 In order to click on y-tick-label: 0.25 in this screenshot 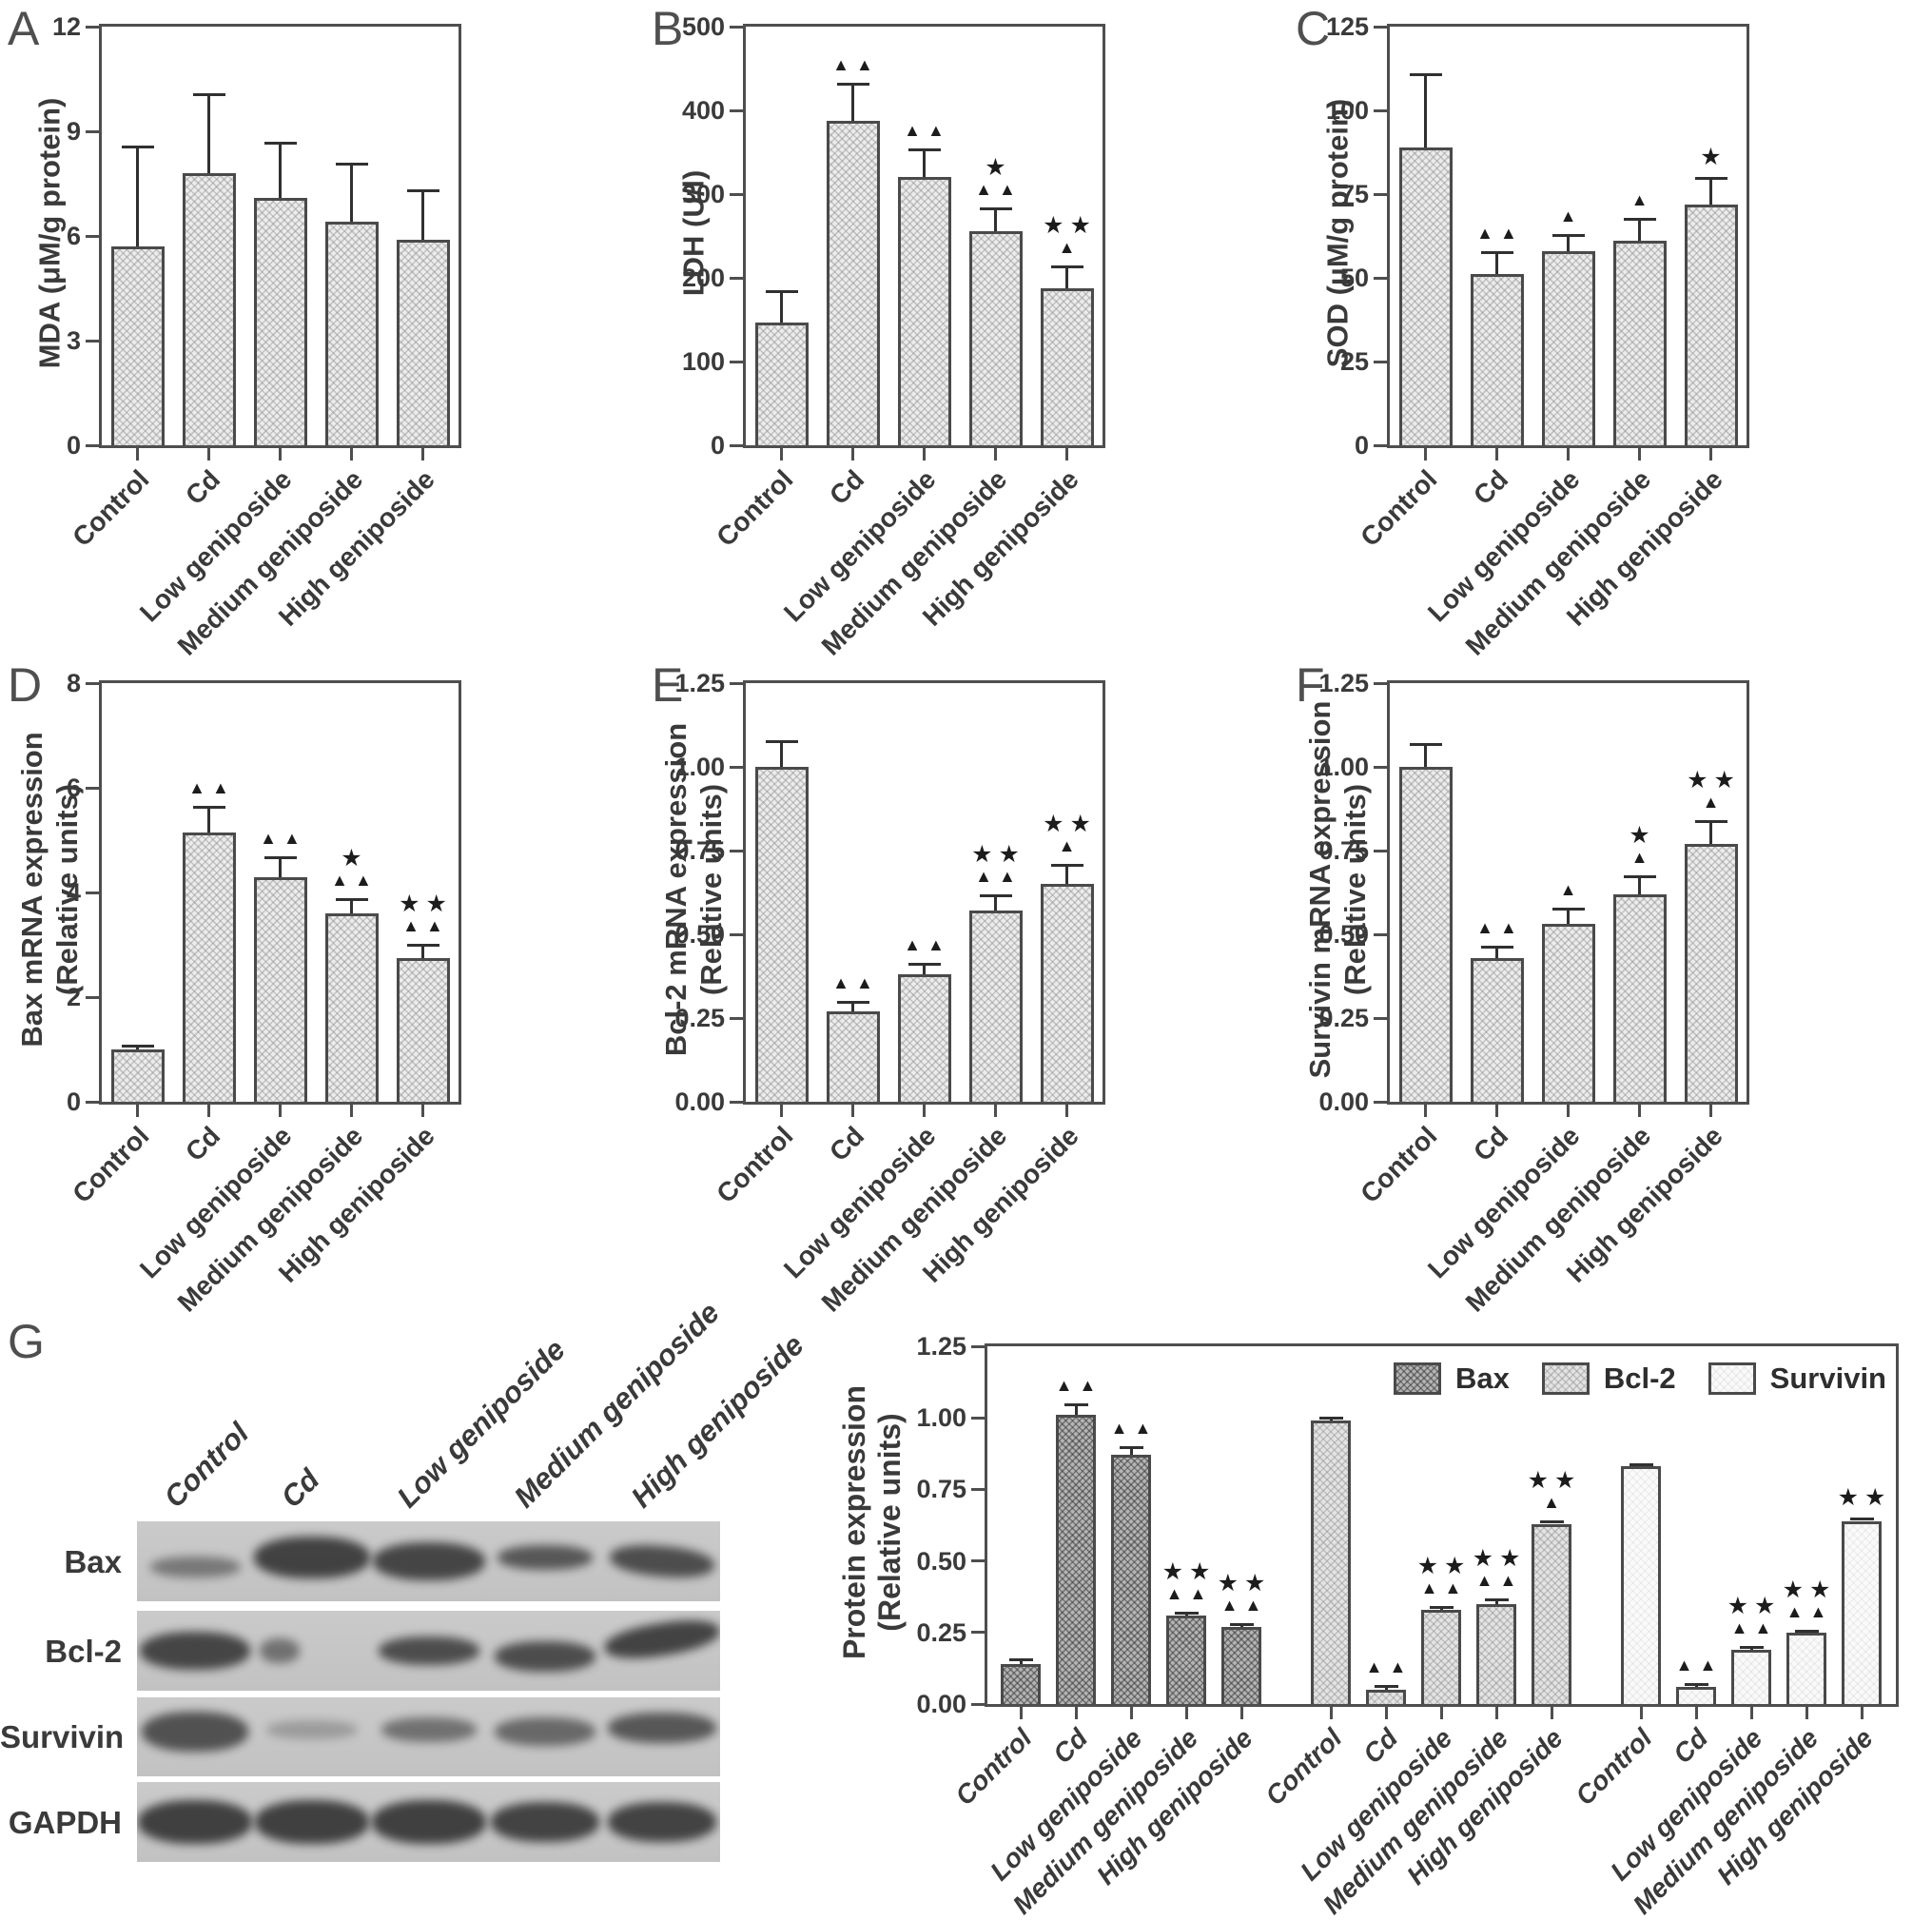, I will do `click(700, 1018)`.